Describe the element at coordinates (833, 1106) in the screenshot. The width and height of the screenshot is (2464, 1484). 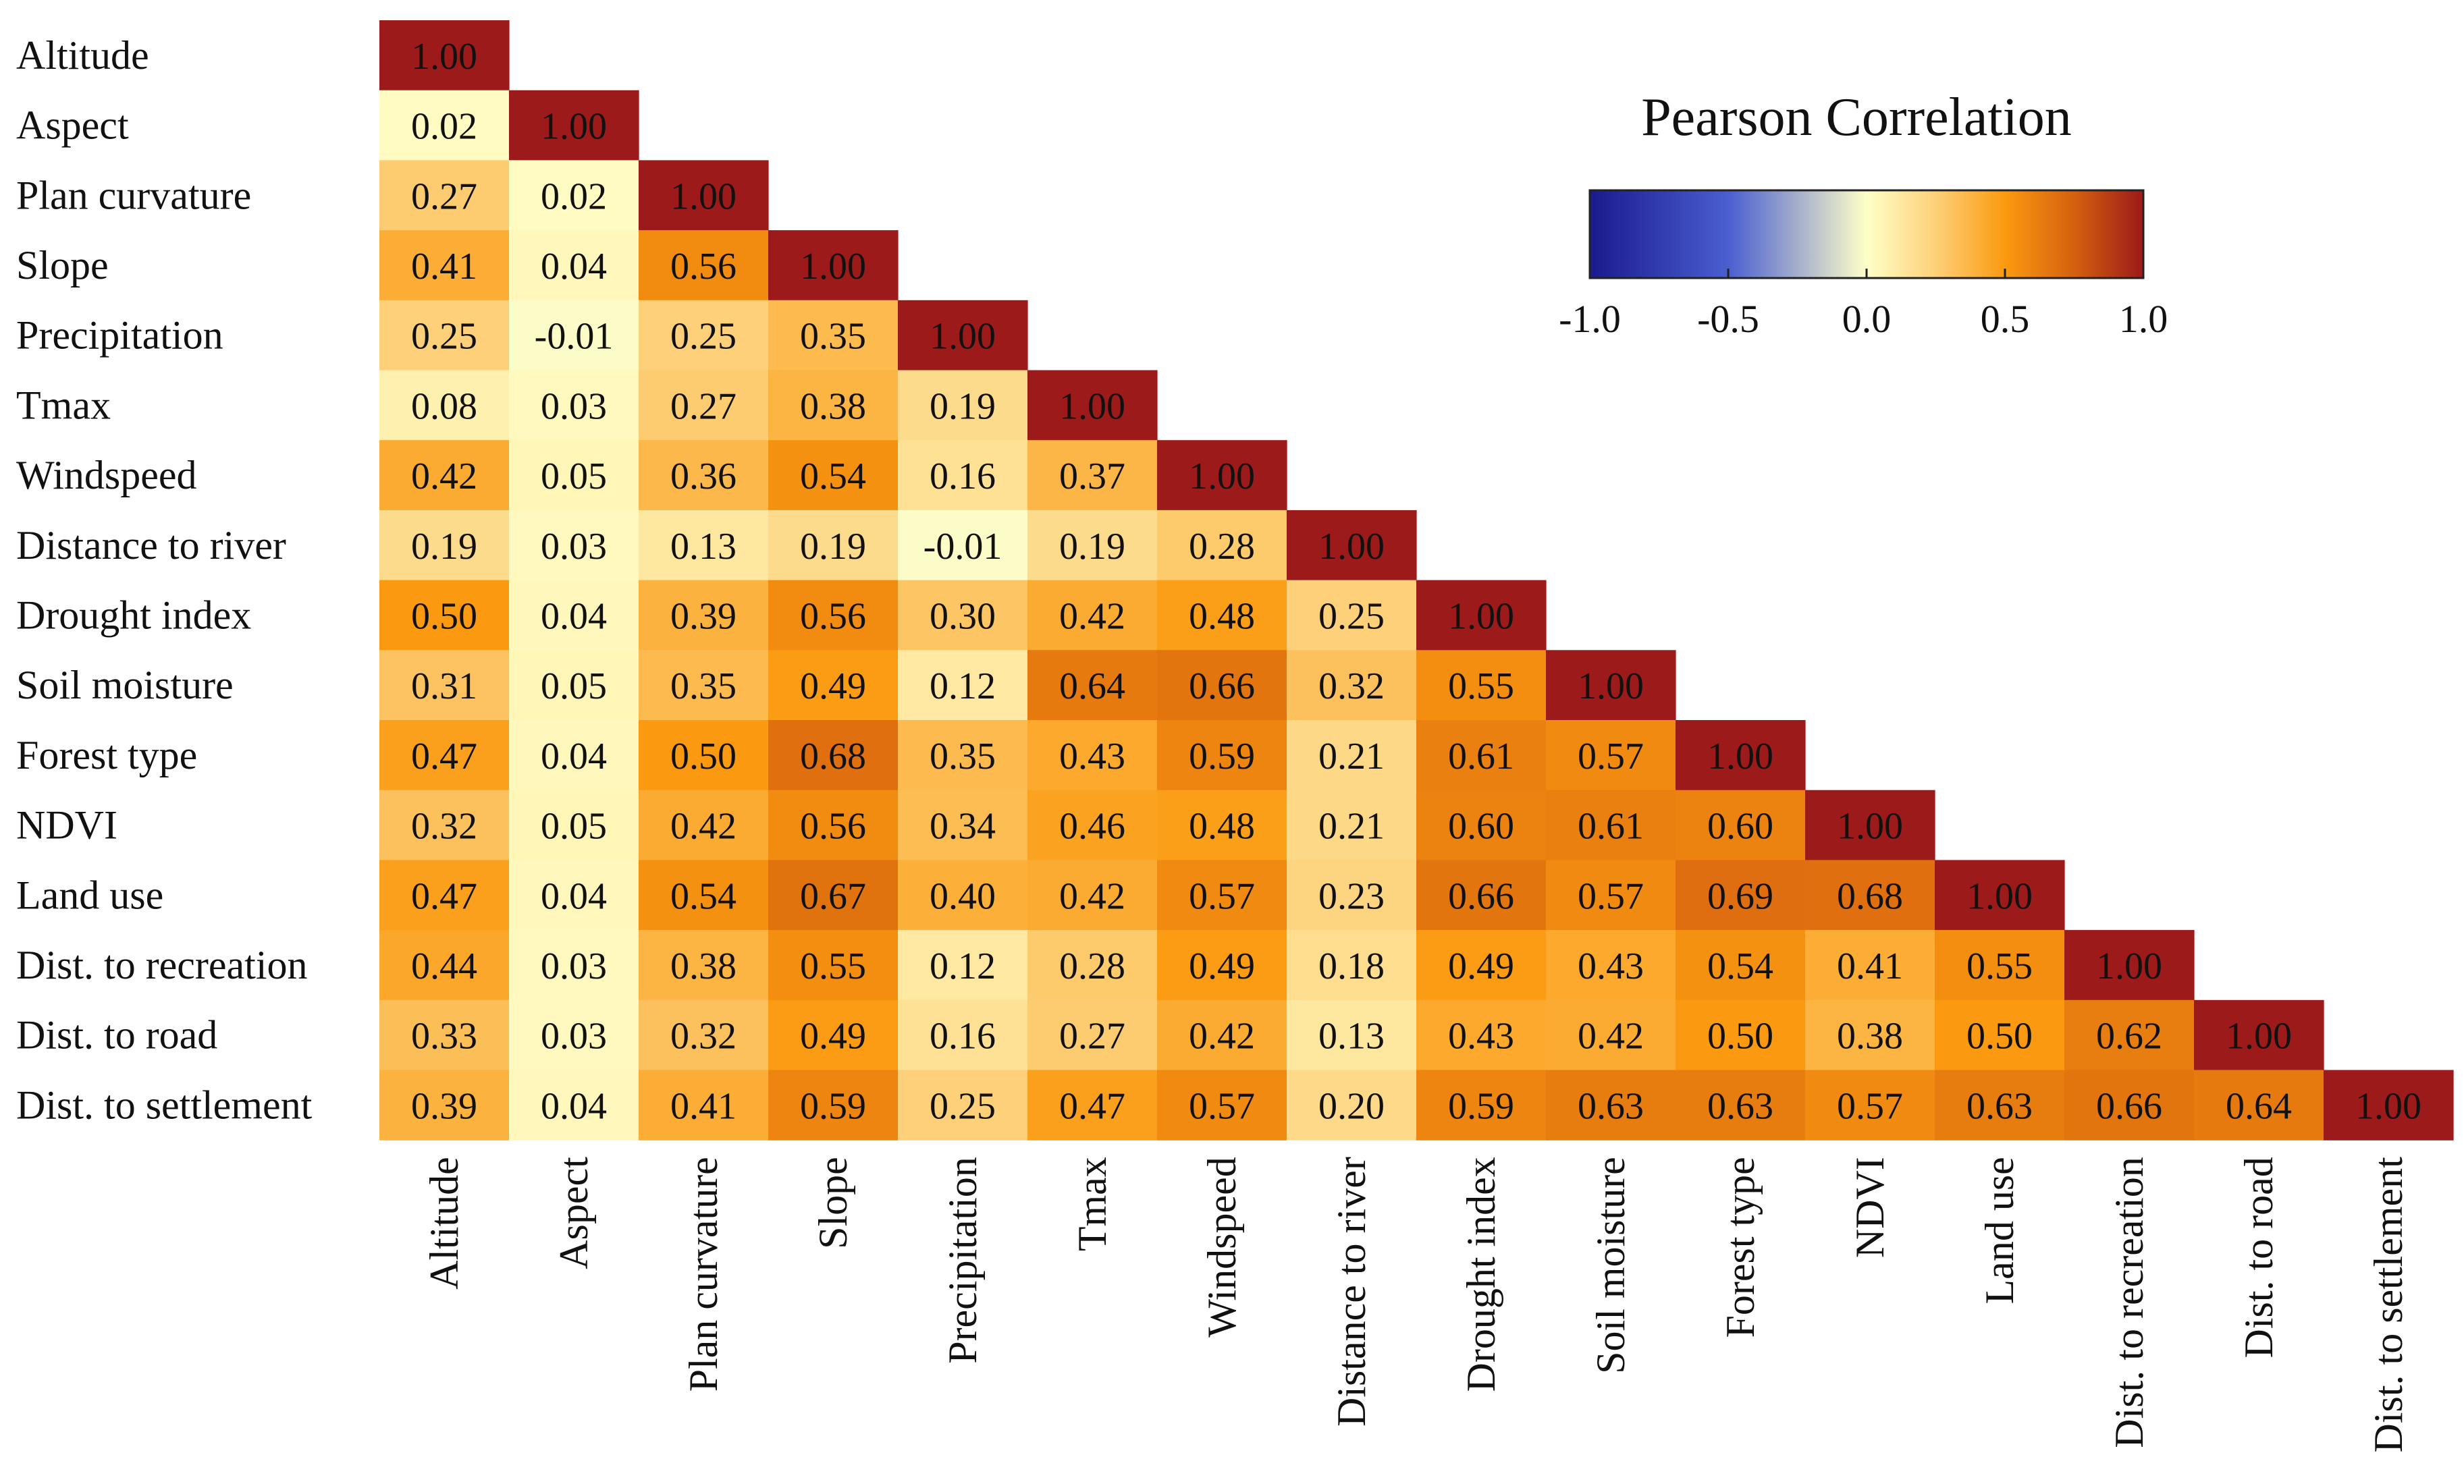
I see `cell-value-label: 0.59` at that location.